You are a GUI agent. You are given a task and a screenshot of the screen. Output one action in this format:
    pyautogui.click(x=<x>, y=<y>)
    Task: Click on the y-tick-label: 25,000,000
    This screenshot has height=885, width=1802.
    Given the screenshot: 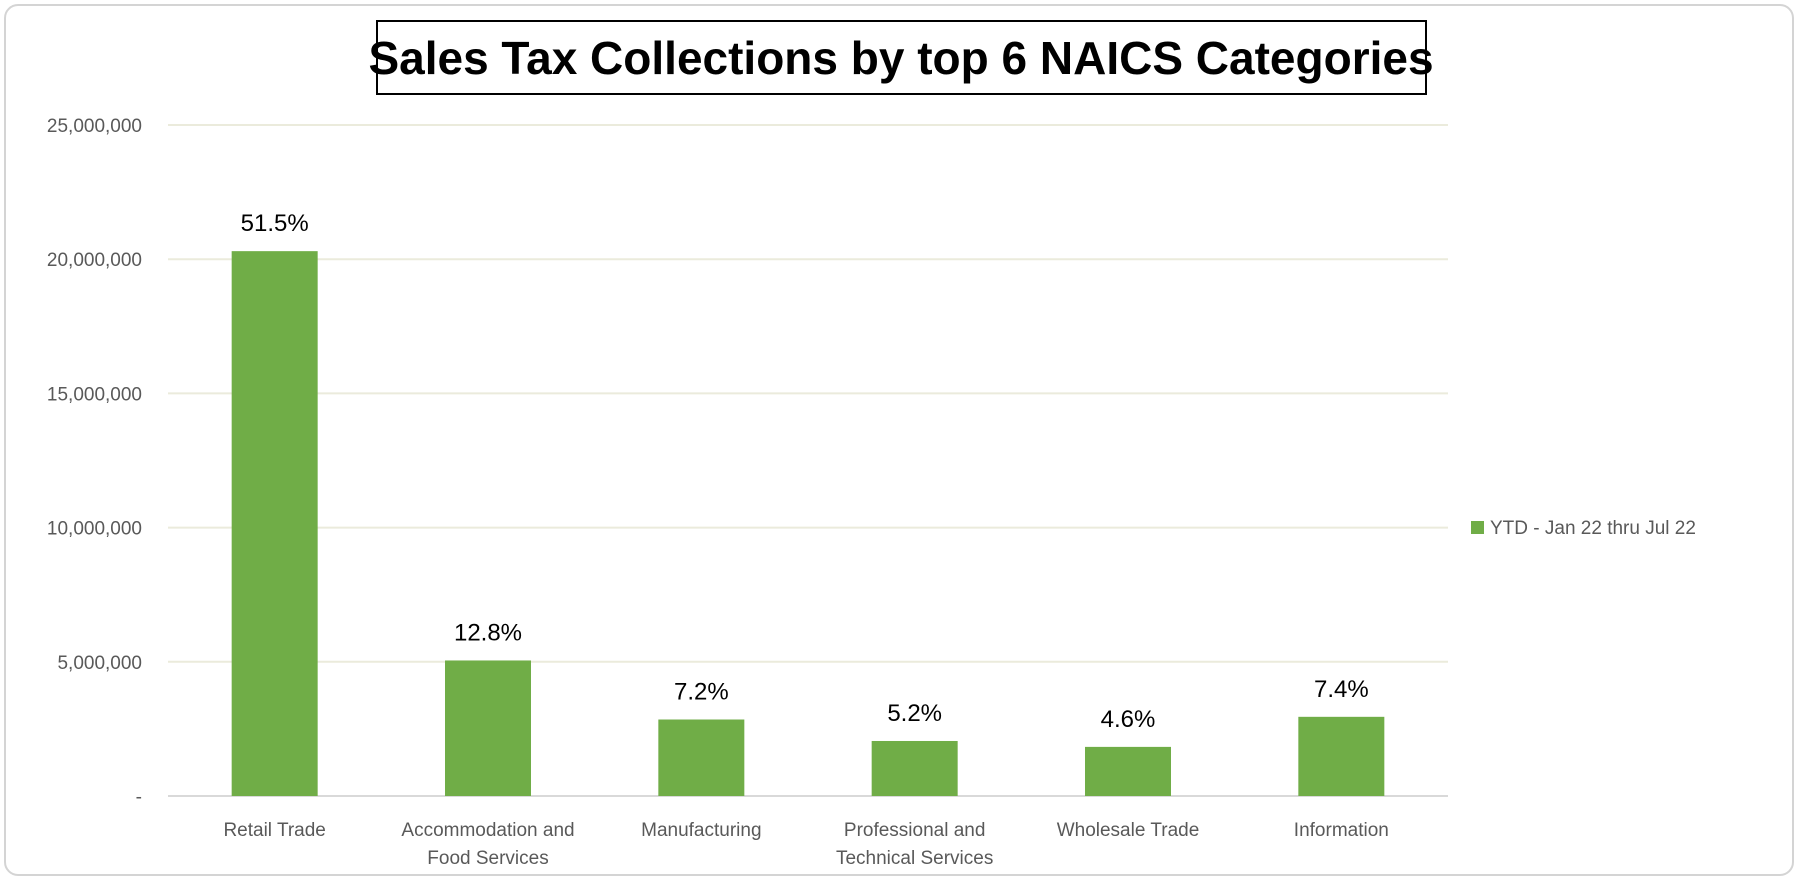 What is the action you would take?
    pyautogui.click(x=94, y=126)
    